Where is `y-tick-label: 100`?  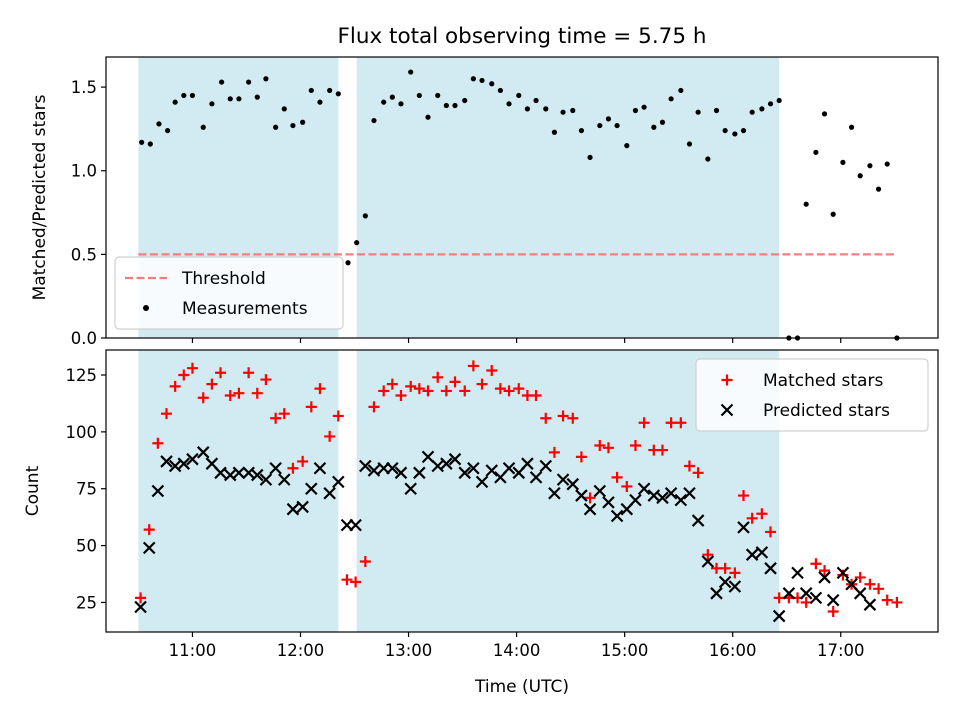 y-tick-label: 100 is located at coordinates (82, 432).